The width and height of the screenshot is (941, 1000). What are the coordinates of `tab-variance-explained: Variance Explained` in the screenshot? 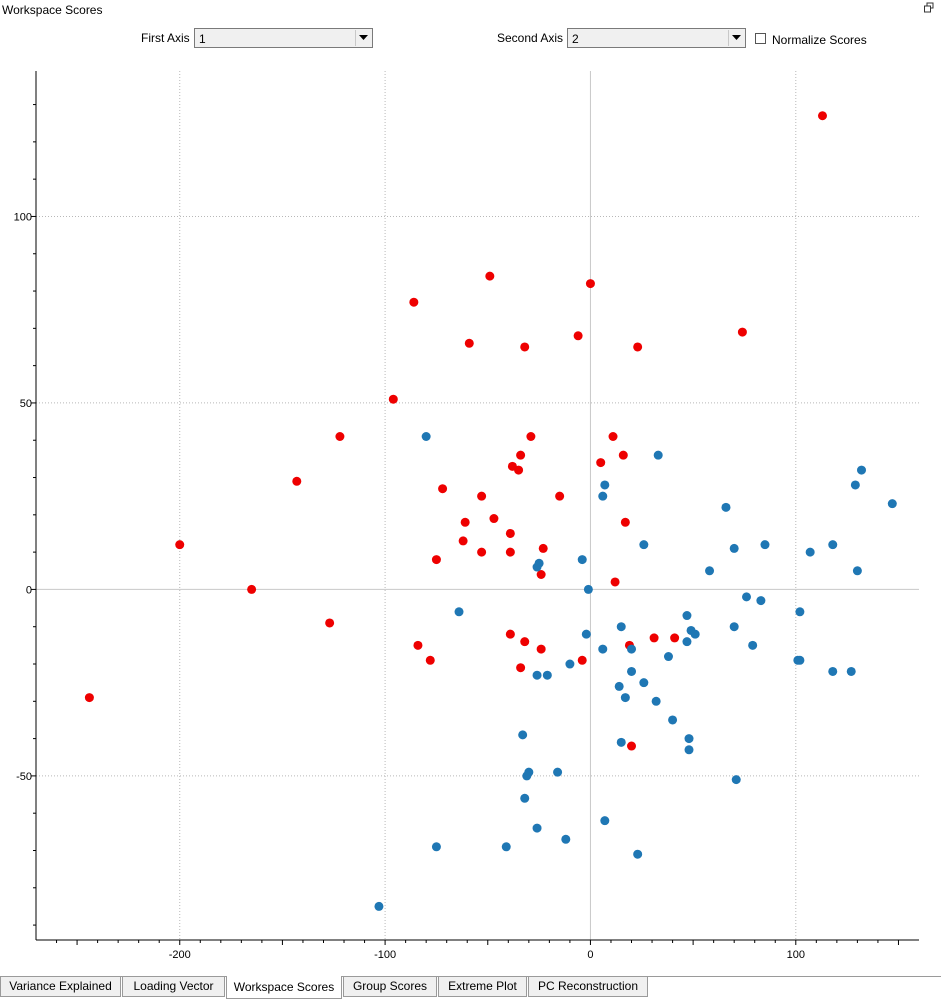 It's located at (60, 987).